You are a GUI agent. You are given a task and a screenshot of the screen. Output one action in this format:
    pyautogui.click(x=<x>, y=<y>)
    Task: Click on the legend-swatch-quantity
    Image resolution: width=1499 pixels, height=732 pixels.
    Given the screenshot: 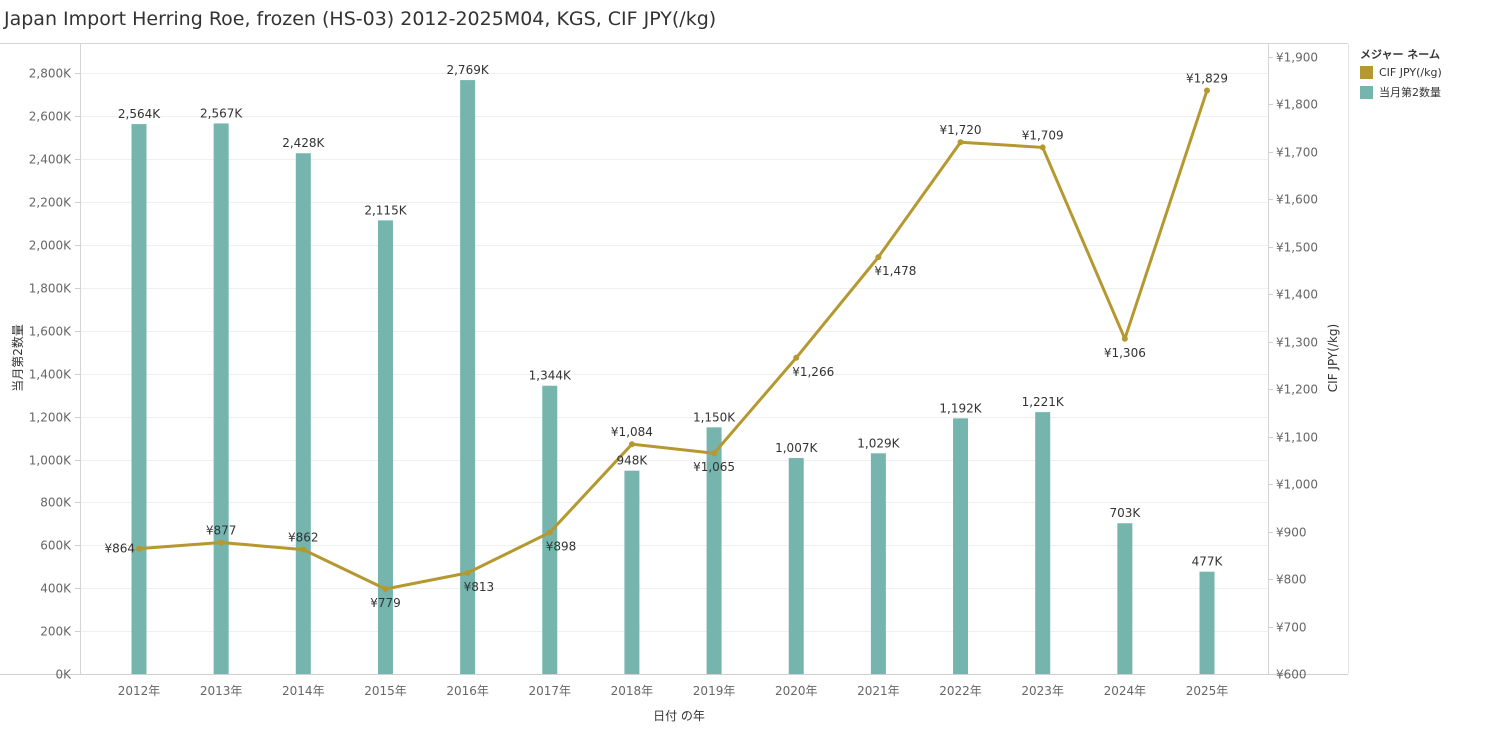 What is the action you would take?
    pyautogui.click(x=1366, y=92)
    